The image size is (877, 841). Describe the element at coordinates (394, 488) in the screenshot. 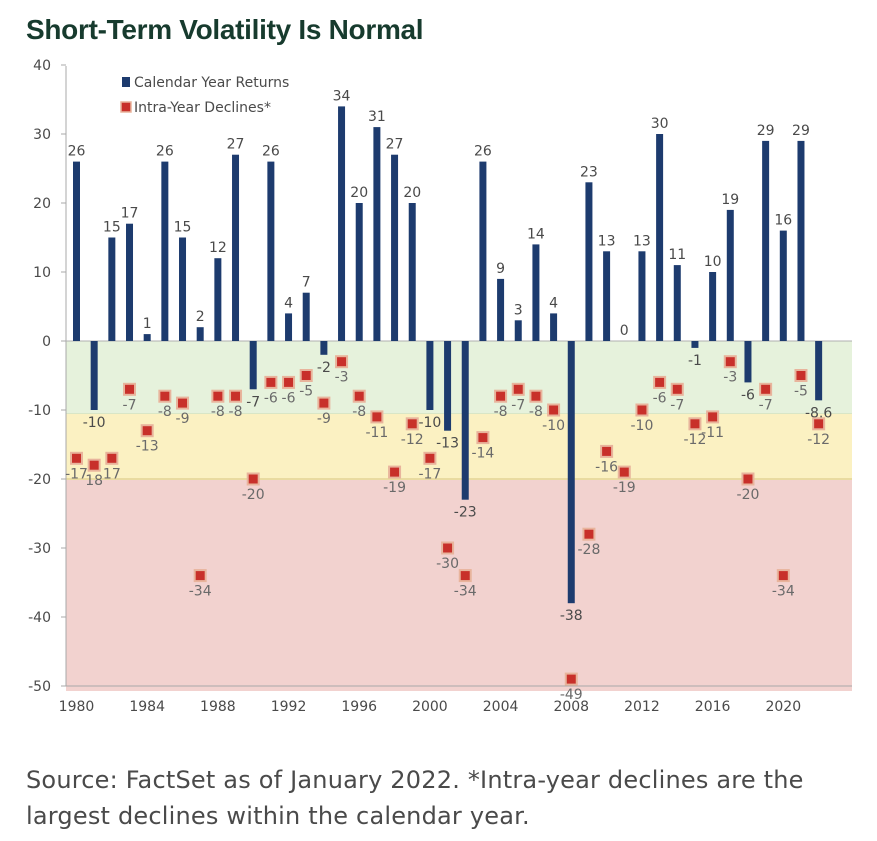

I see `marker-label: -19` at that location.